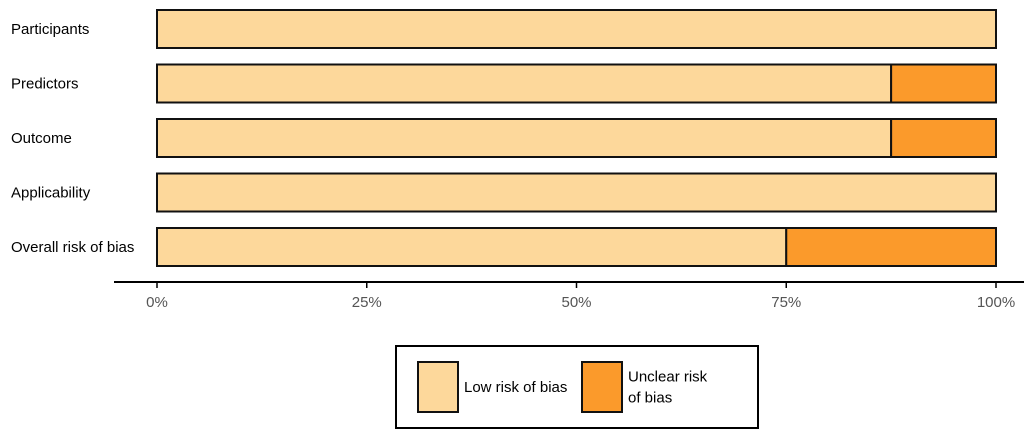 This screenshot has height=436, width=1029. What do you see at coordinates (996, 302) in the screenshot?
I see `x-tick-label: 100%` at bounding box center [996, 302].